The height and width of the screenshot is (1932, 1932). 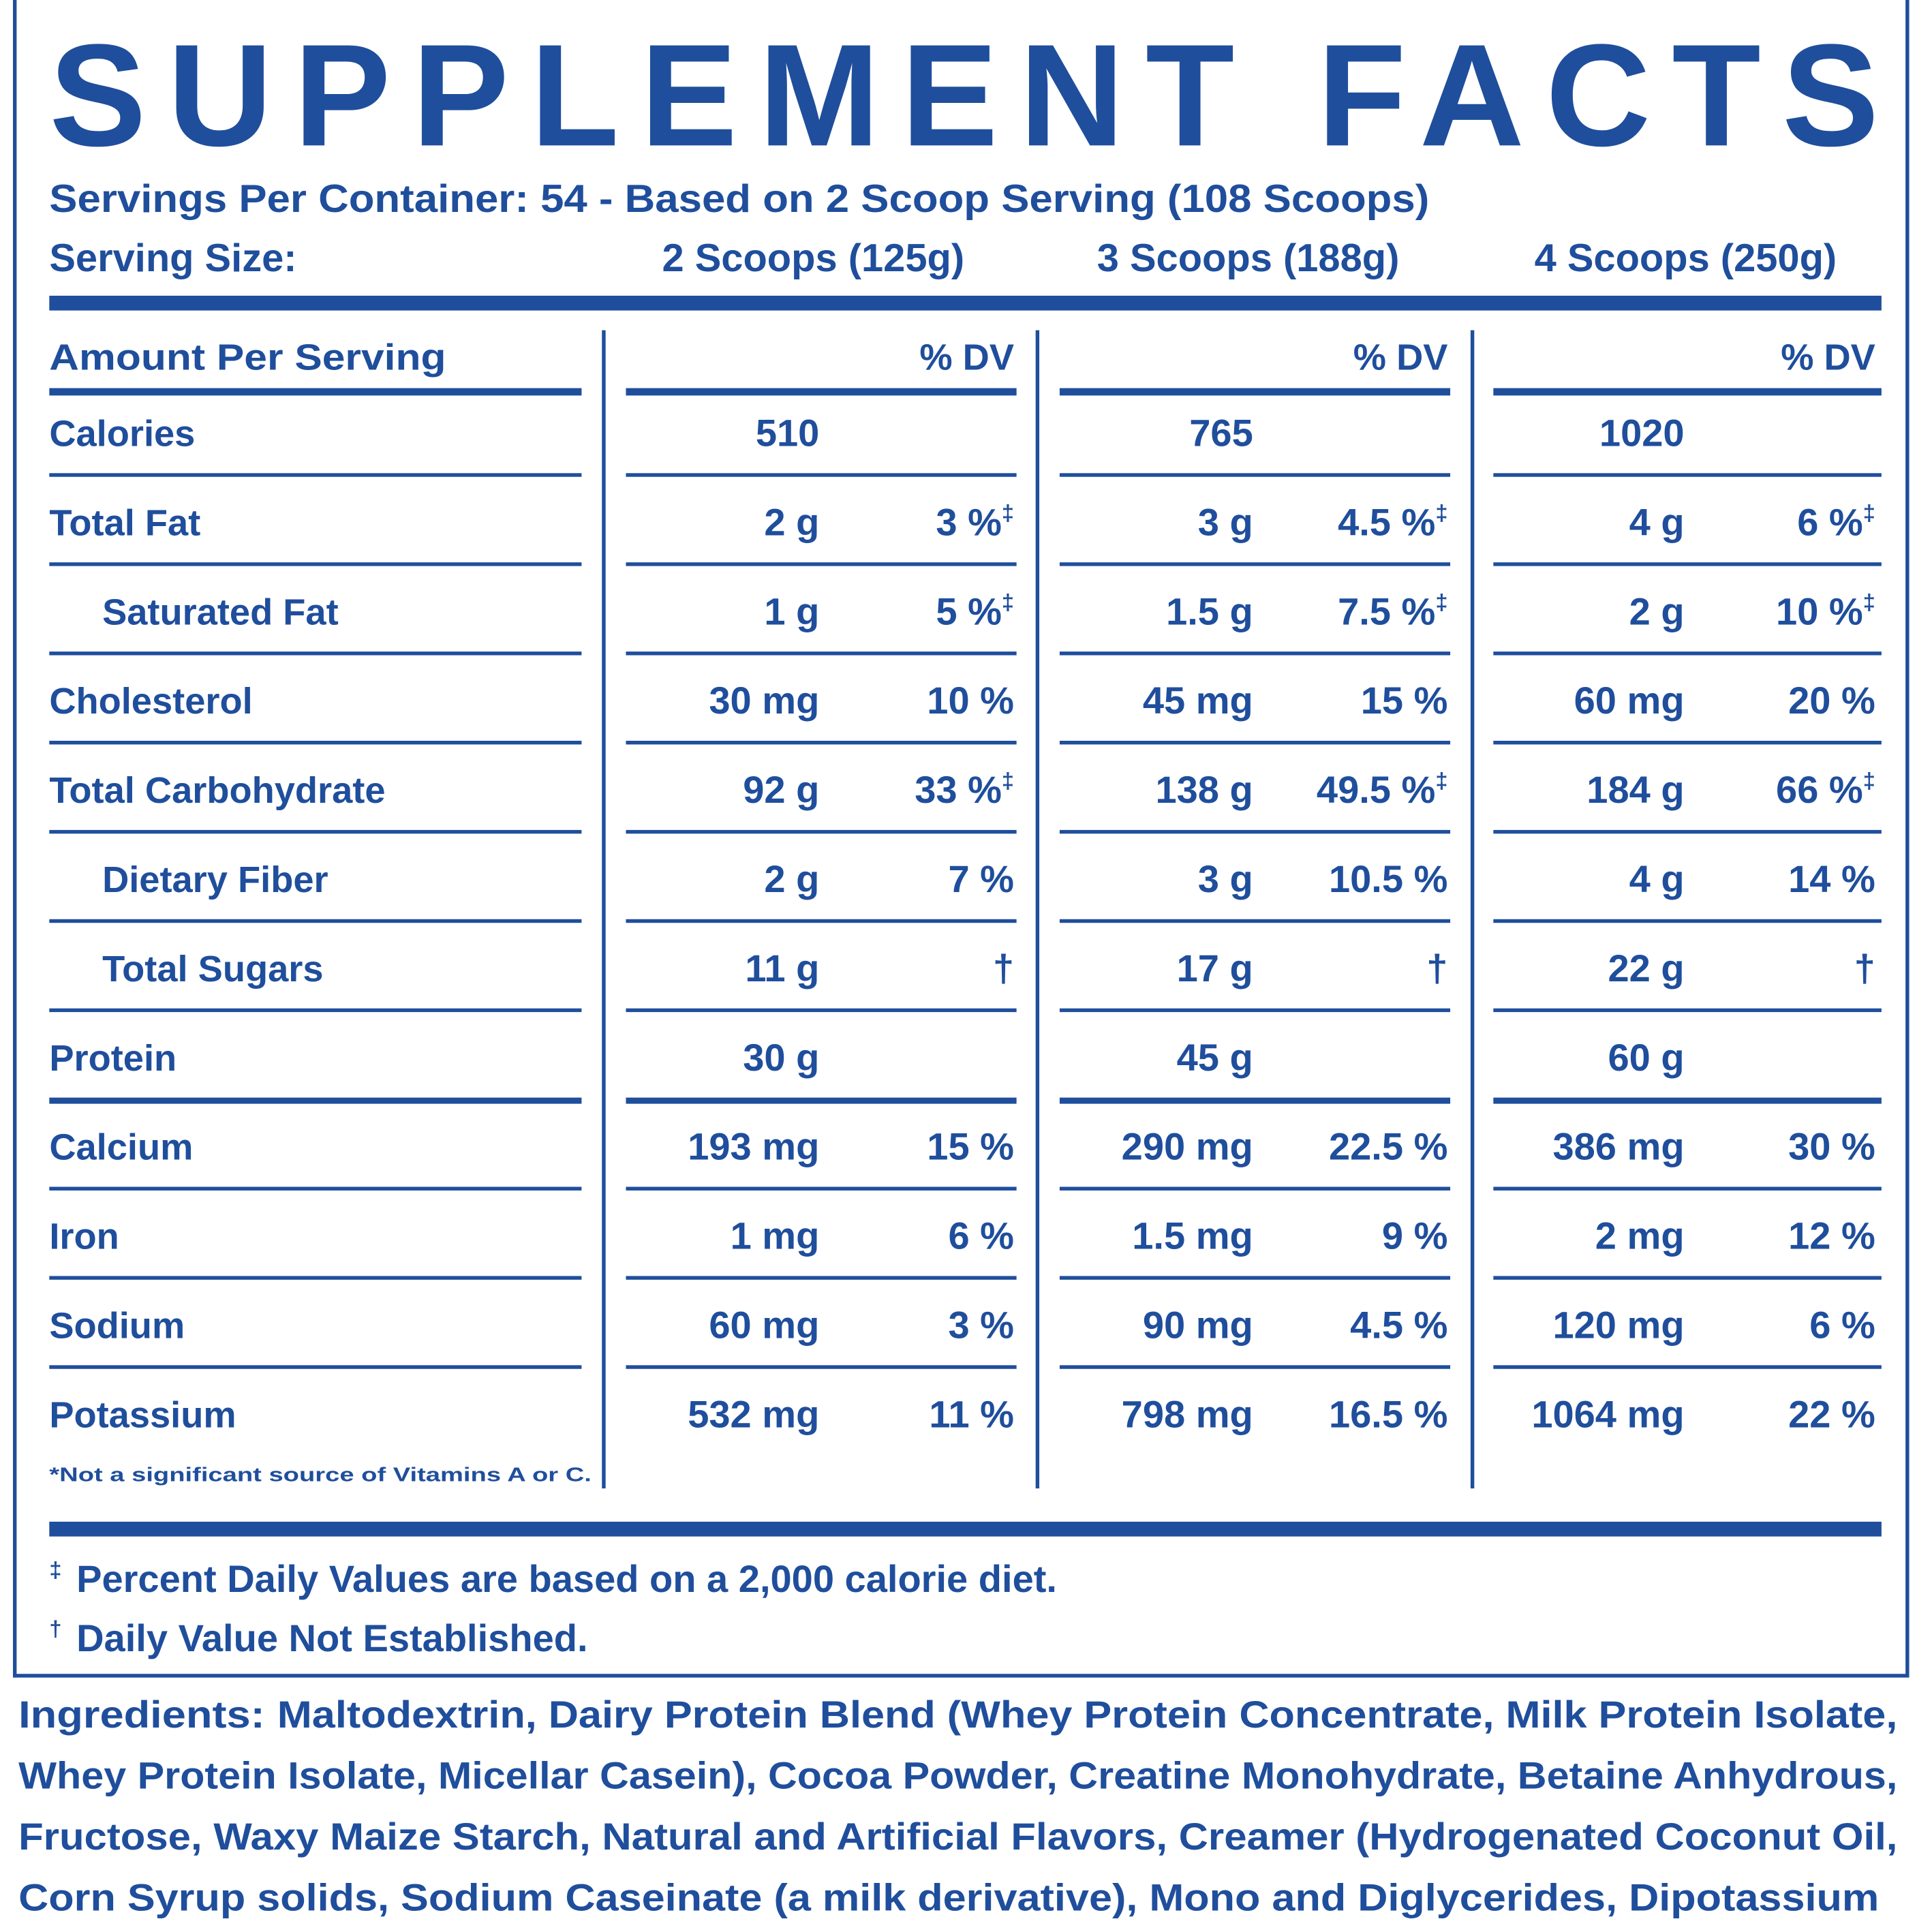 What do you see at coordinates (764, 1325) in the screenshot?
I see `amount: 60 mg` at bounding box center [764, 1325].